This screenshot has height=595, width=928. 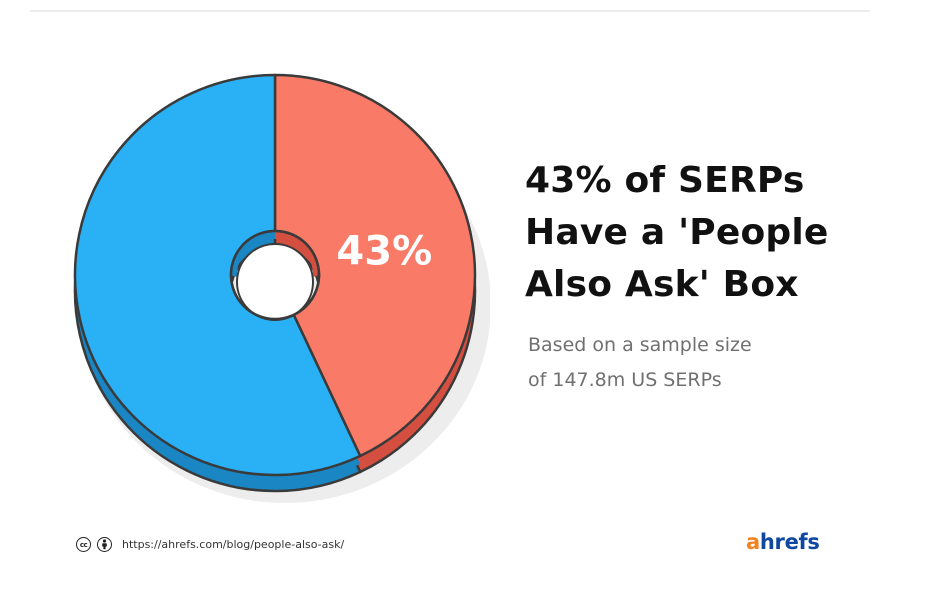 What do you see at coordinates (625, 380) in the screenshot?
I see `subtext-line-2: of 147.8m US SERPs` at bounding box center [625, 380].